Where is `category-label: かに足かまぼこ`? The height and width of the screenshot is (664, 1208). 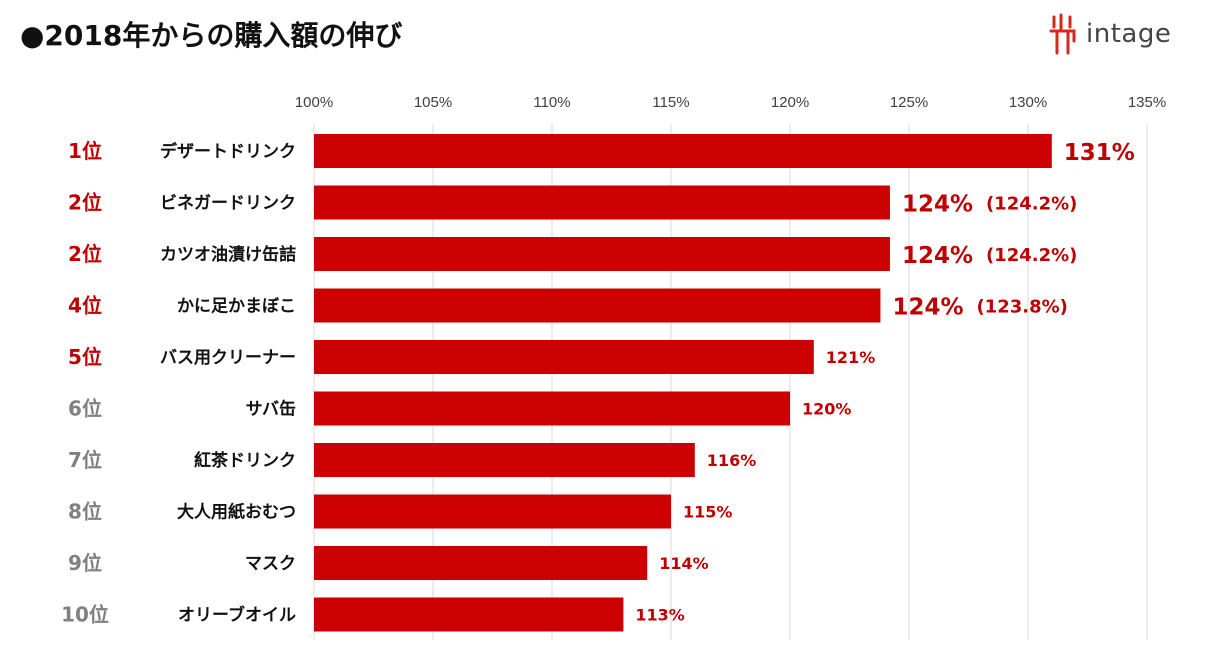
category-label: かに足かまぼこ is located at coordinates (236, 307).